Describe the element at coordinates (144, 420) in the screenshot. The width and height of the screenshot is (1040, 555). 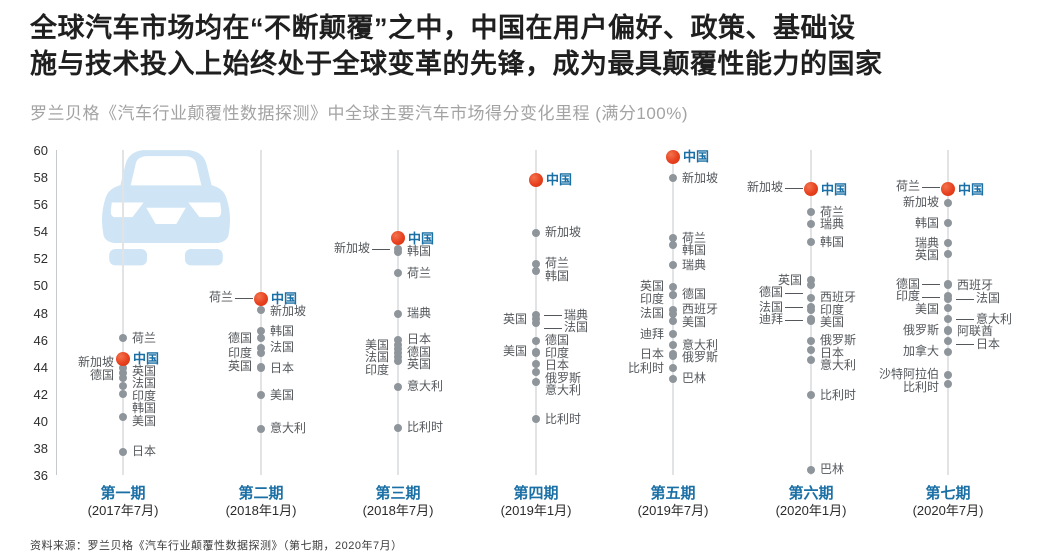
I see `country-label: 美国` at that location.